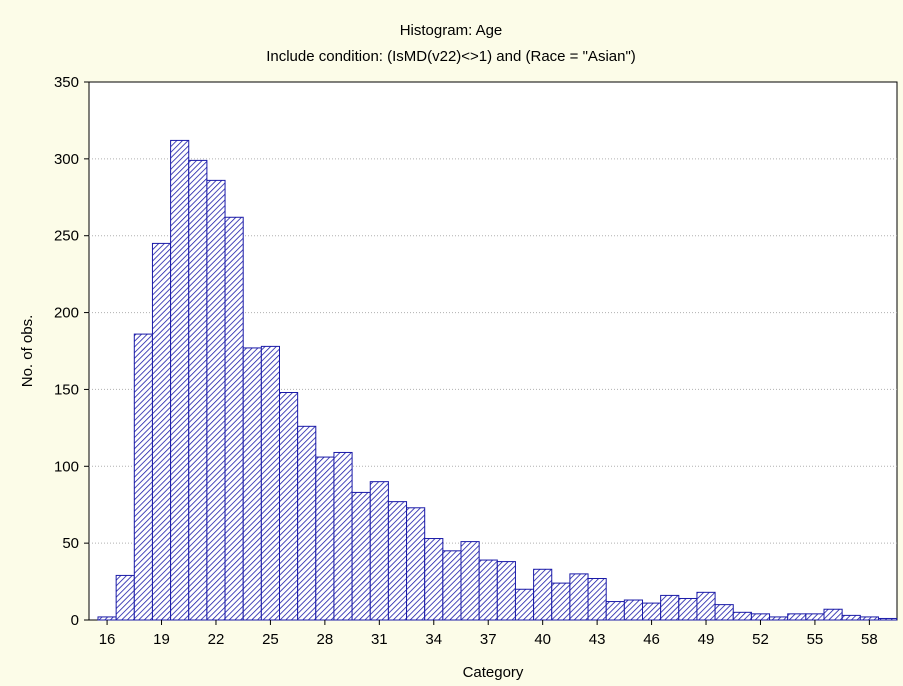 This screenshot has width=903, height=686. Describe the element at coordinates (161, 639) in the screenshot. I see `x-tick-label-19: 19` at that location.